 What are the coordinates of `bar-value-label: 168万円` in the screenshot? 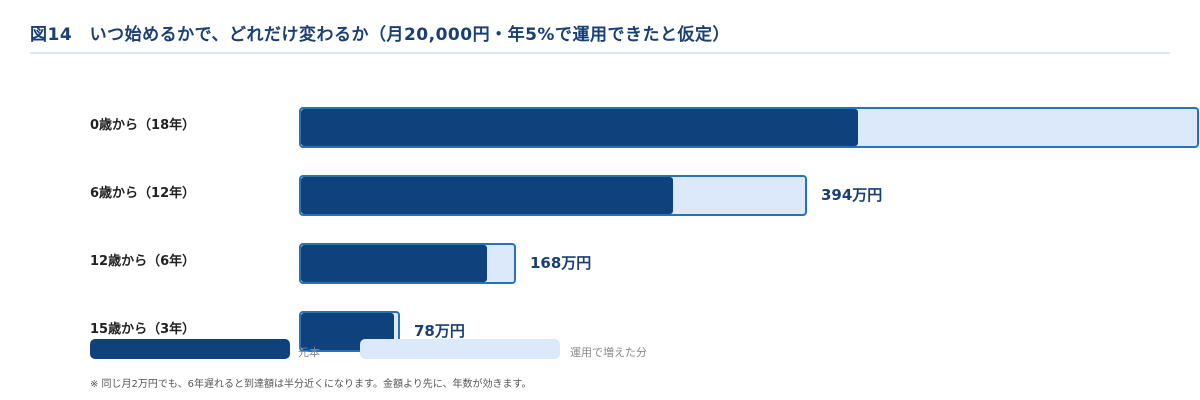 It's located at (561, 263).